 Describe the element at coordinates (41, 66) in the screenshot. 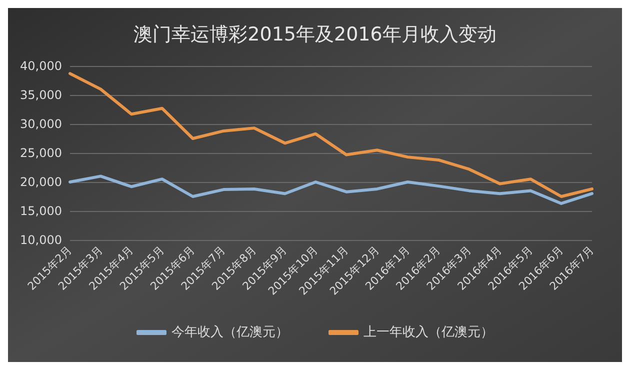

I see `y-tick-label: 40,000` at that location.